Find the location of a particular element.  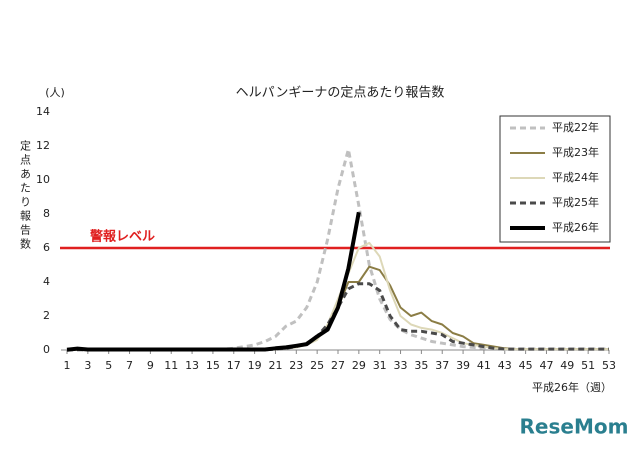

x-tick-label: 51 is located at coordinates (588, 365).